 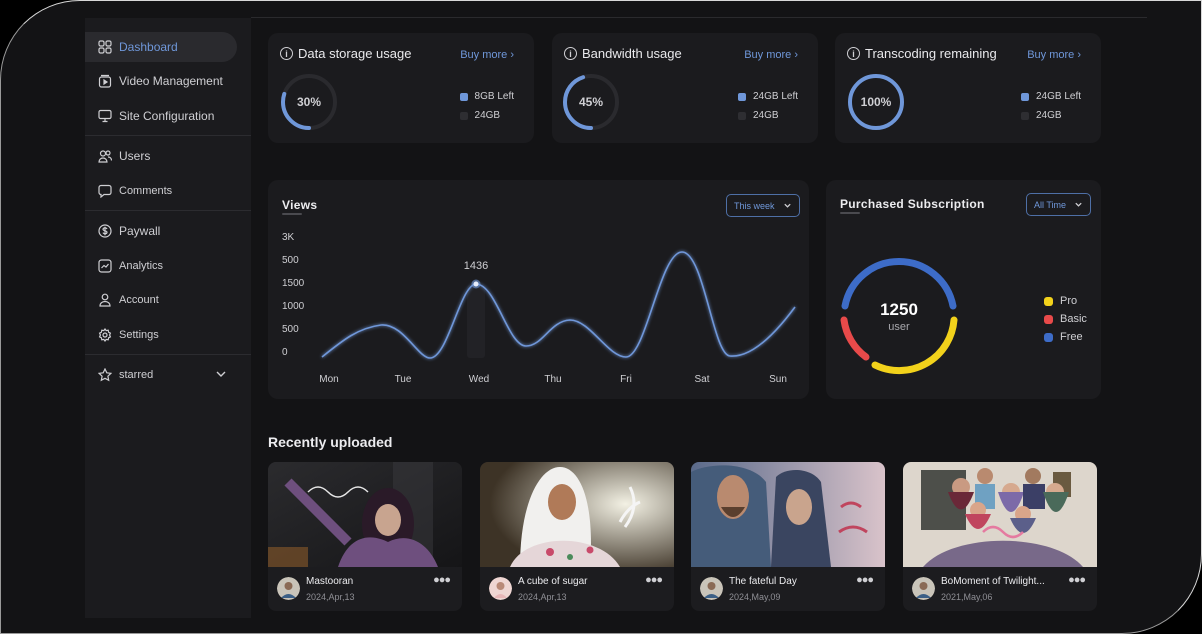 What do you see at coordinates (146, 191) in the screenshot?
I see `sidebar-item-label: Comments` at bounding box center [146, 191].